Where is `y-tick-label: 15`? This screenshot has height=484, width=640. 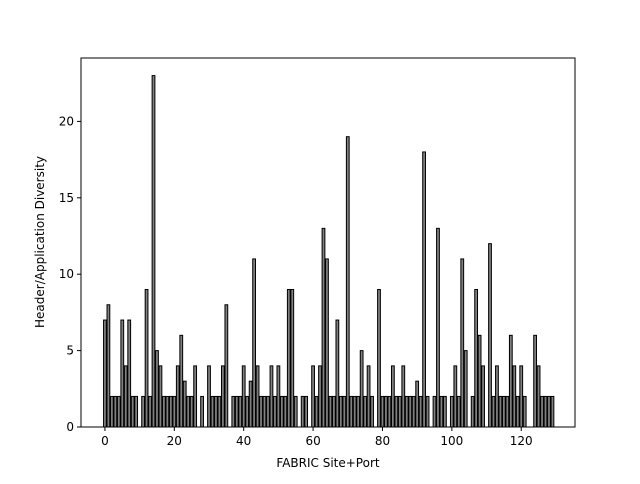 y-tick-label: 15 is located at coordinates (66, 198).